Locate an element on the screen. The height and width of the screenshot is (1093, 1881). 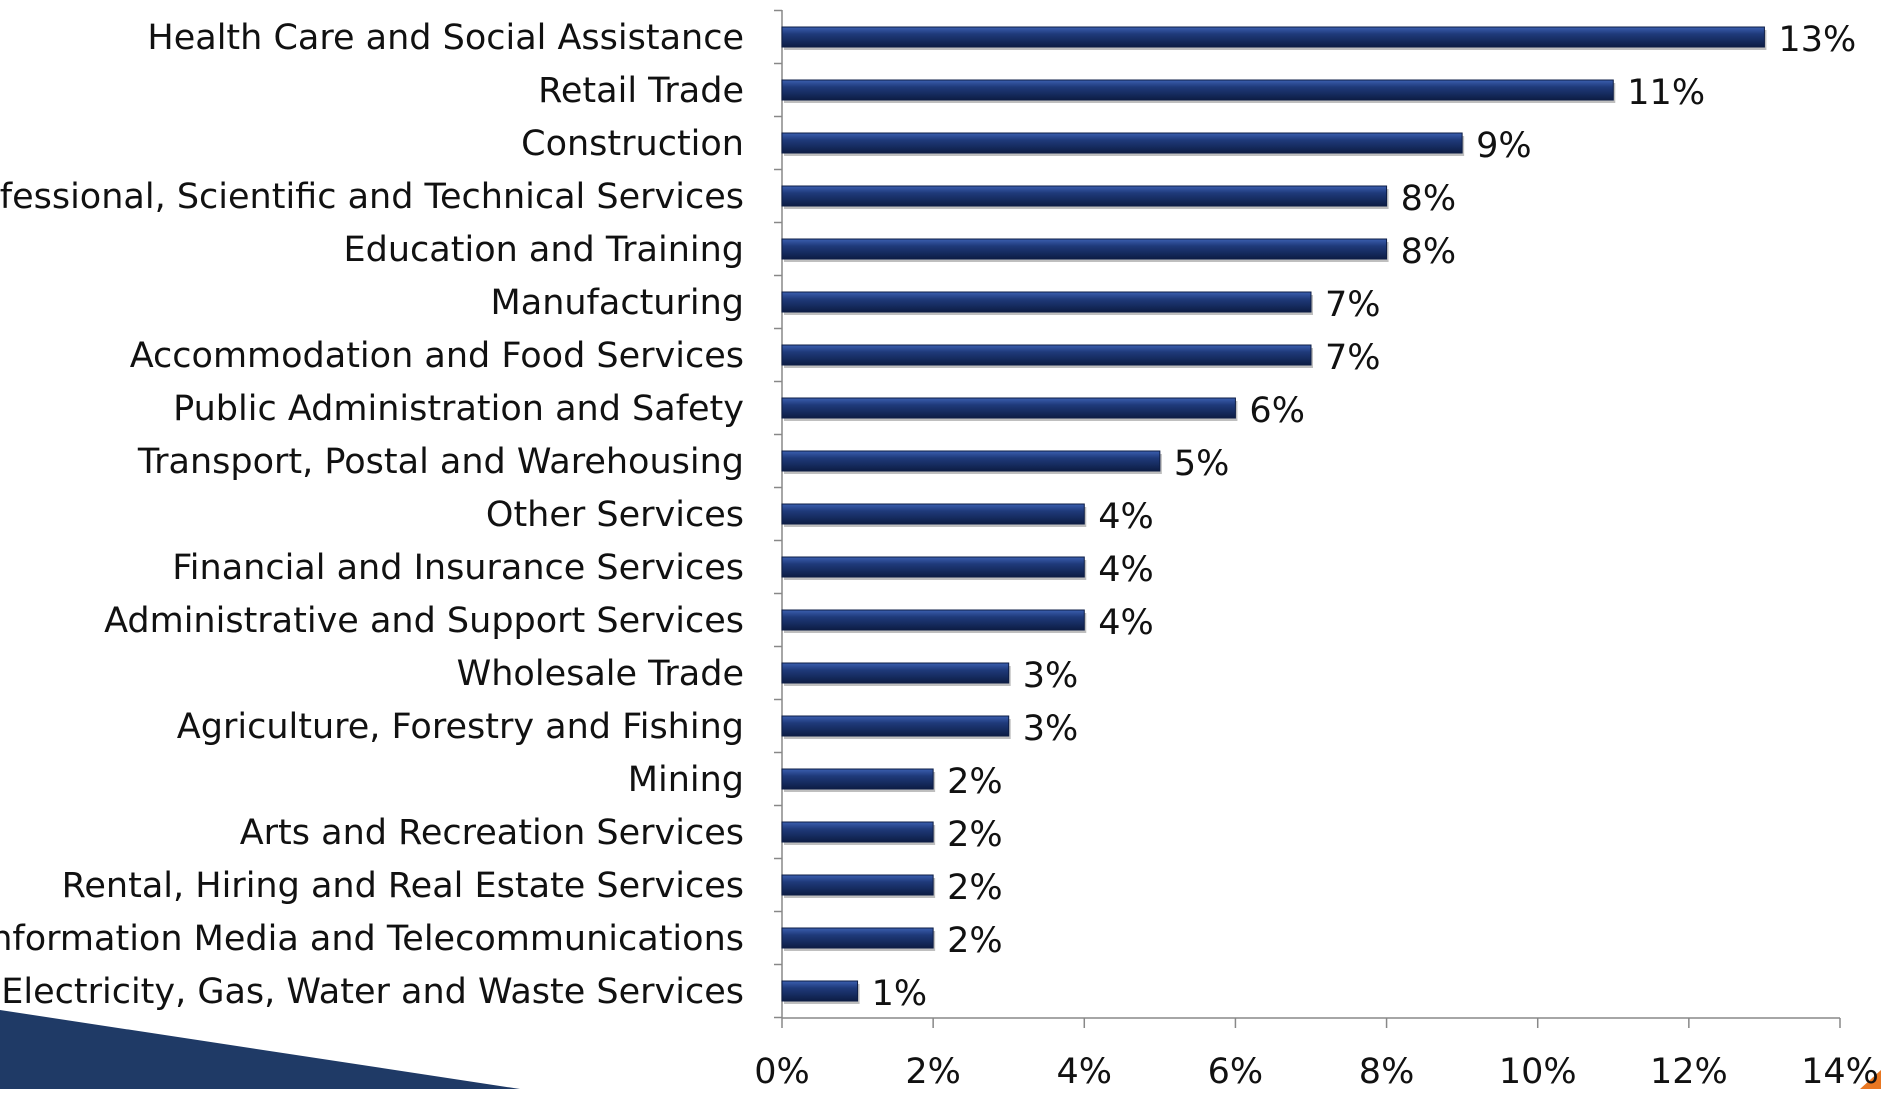
category-label: Arts and Recreation Services is located at coordinates (492, 833).